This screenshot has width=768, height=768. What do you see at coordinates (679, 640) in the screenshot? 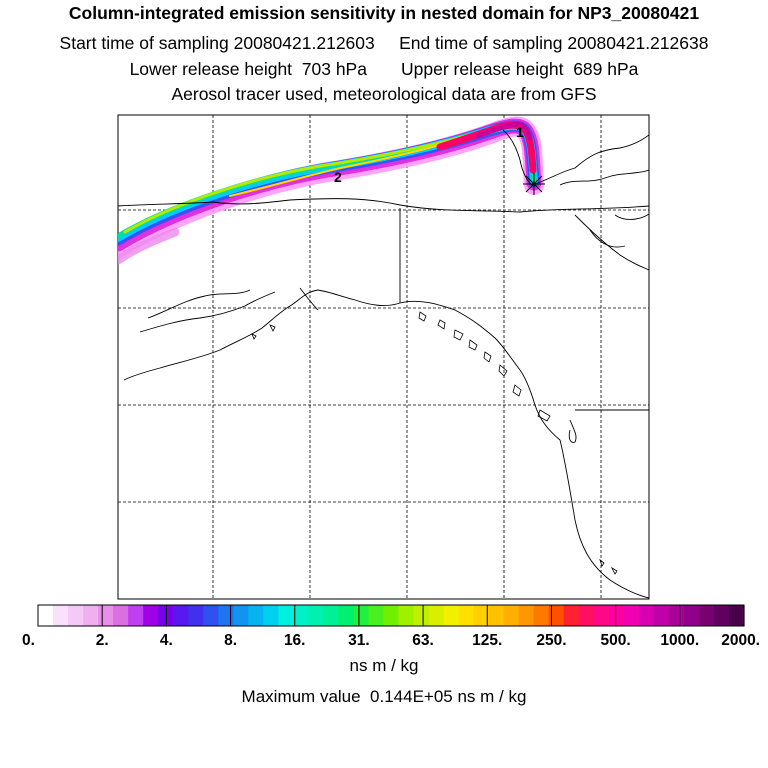
I see `colorbar-tick-label: 1000.` at bounding box center [679, 640].